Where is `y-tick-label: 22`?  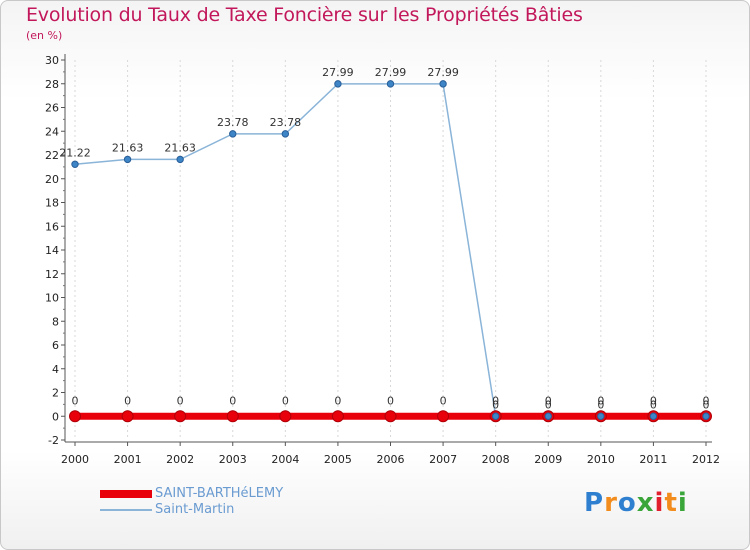 y-tick-label: 22 is located at coordinates (52, 155).